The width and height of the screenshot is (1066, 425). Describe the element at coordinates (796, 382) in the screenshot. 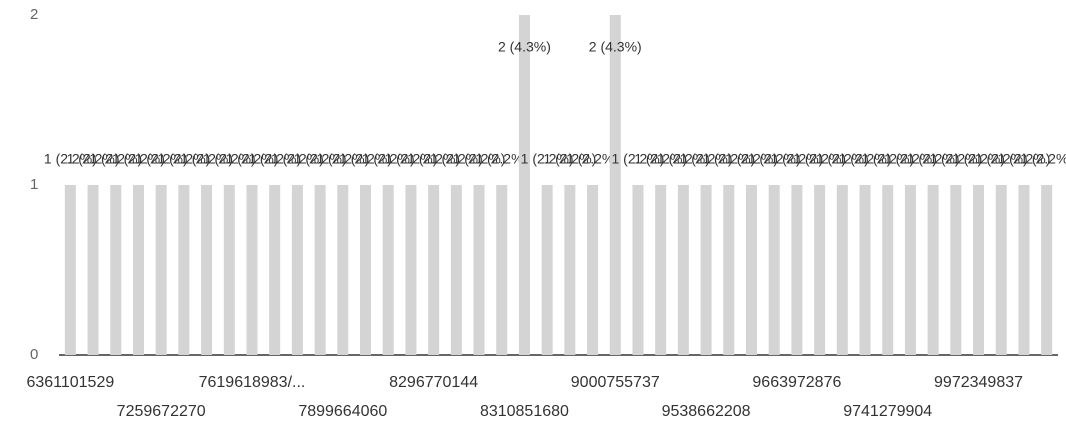

I see `x-tick-label: 9663972876` at that location.